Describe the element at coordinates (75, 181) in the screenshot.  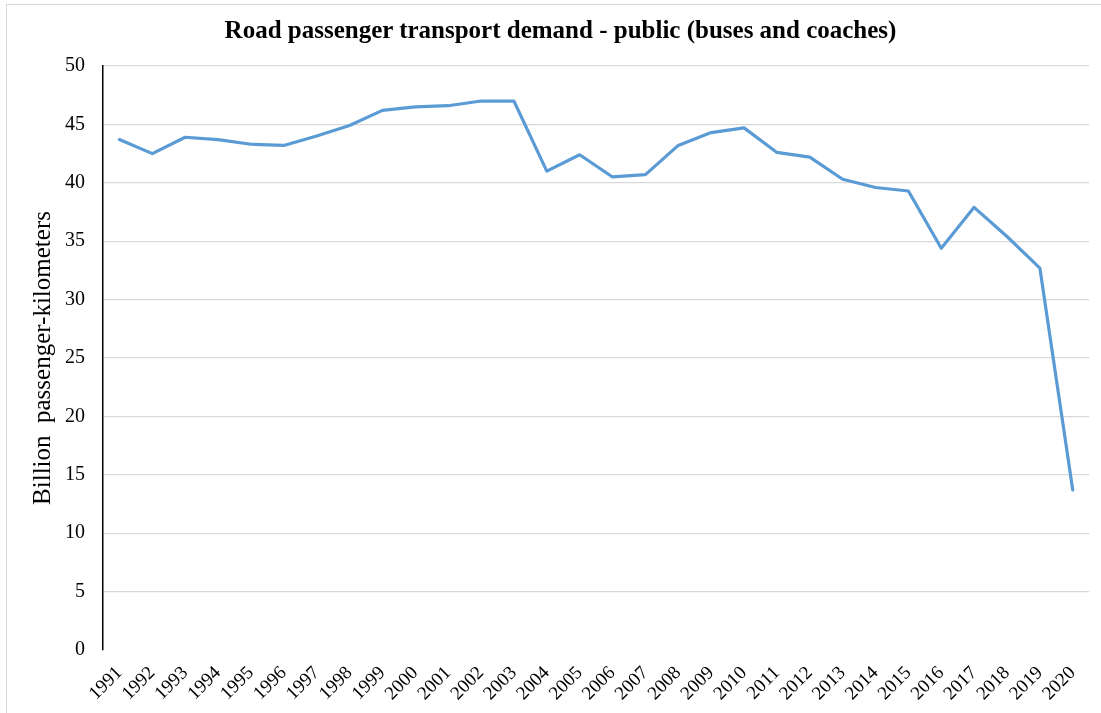
I see `y-tick-label: 40` at that location.